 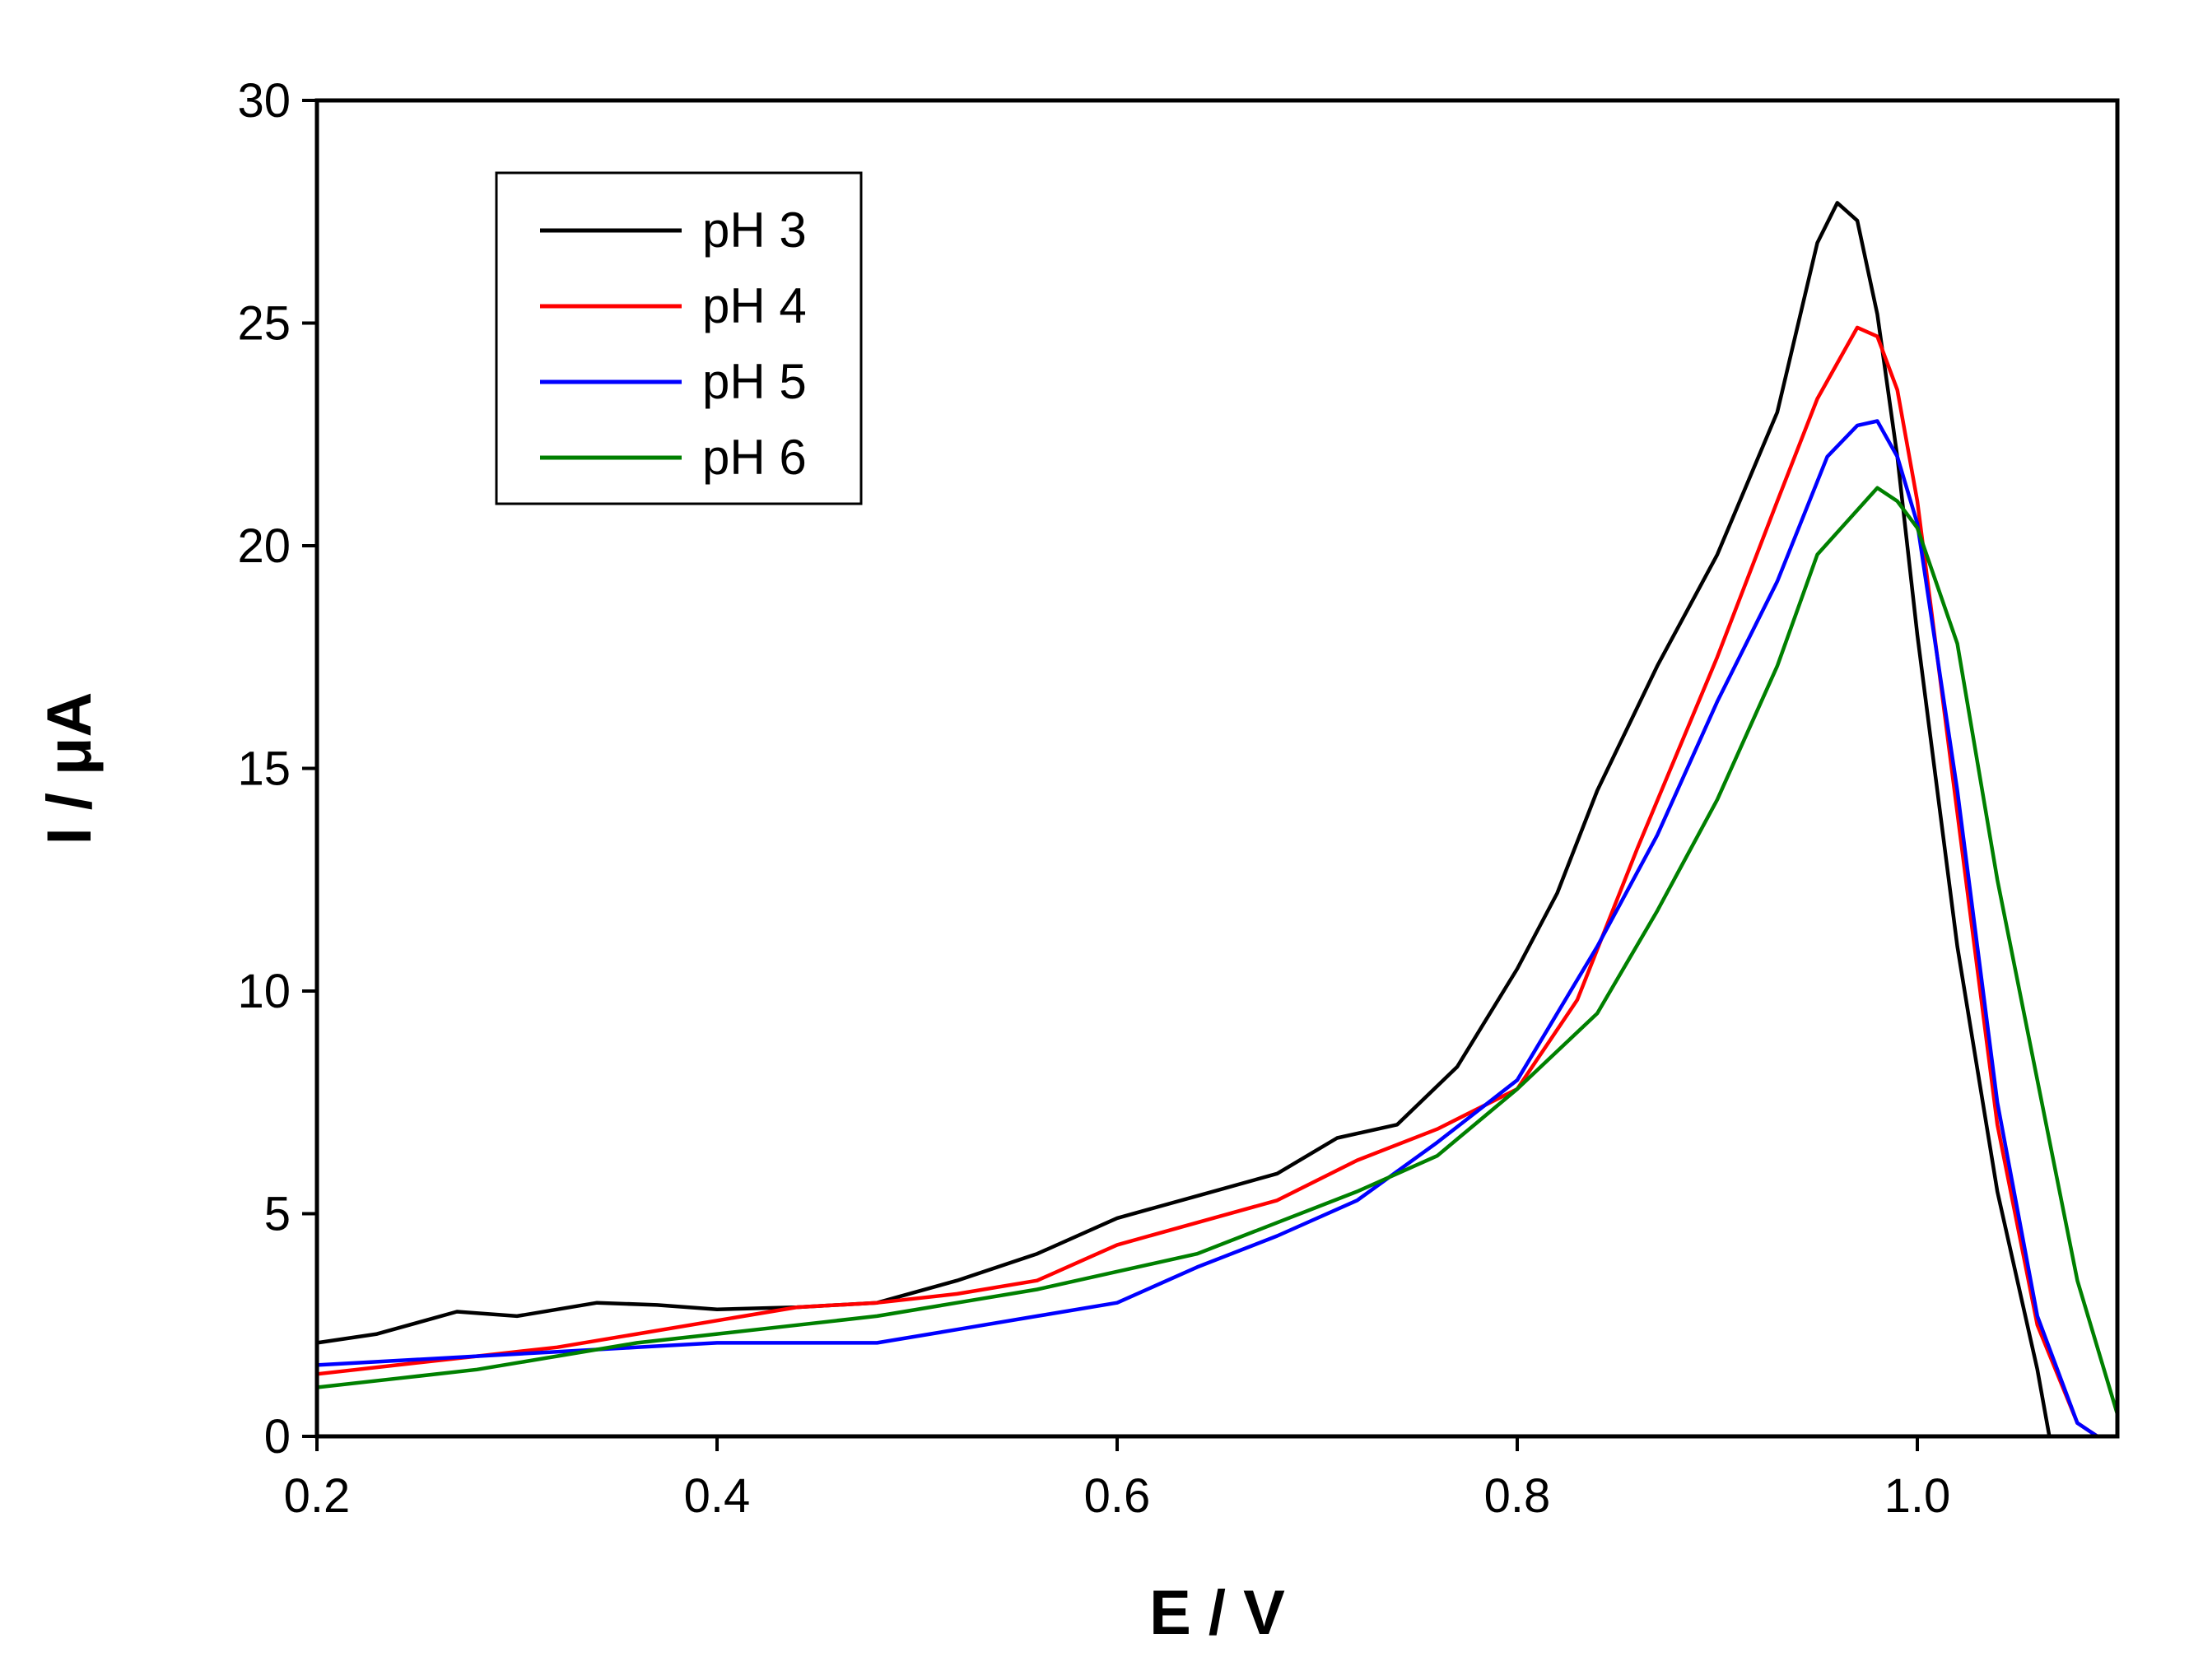 What do you see at coordinates (1917, 1496) in the screenshot?
I see `x-tick-label: 1.0` at bounding box center [1917, 1496].